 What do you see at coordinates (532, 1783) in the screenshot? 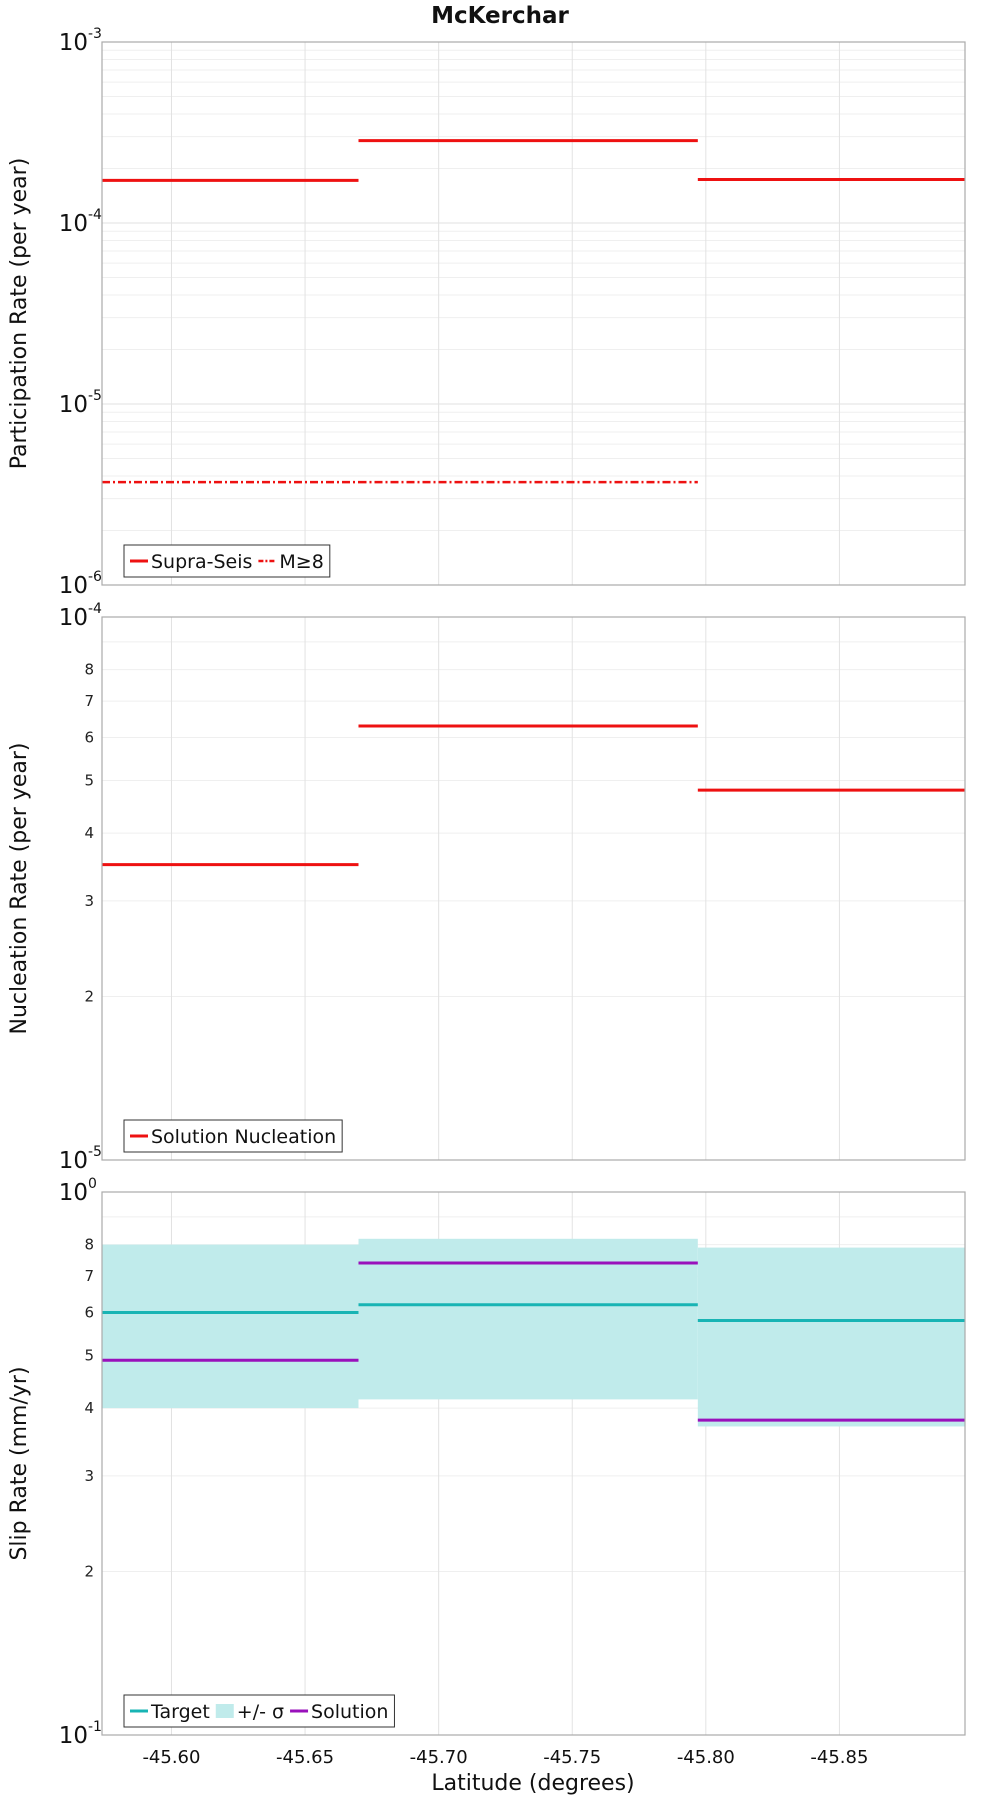
I see `x-axis-label: Latitude (degrees)` at bounding box center [532, 1783].